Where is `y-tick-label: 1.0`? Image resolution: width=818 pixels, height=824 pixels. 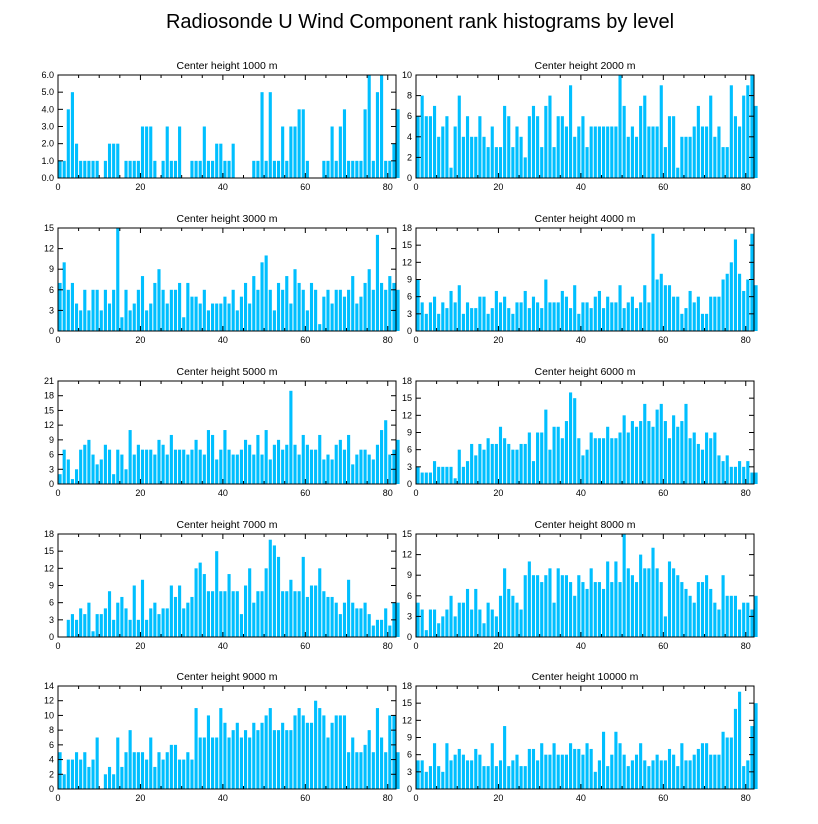
y-tick-label: 1.0 is located at coordinates (47, 161).